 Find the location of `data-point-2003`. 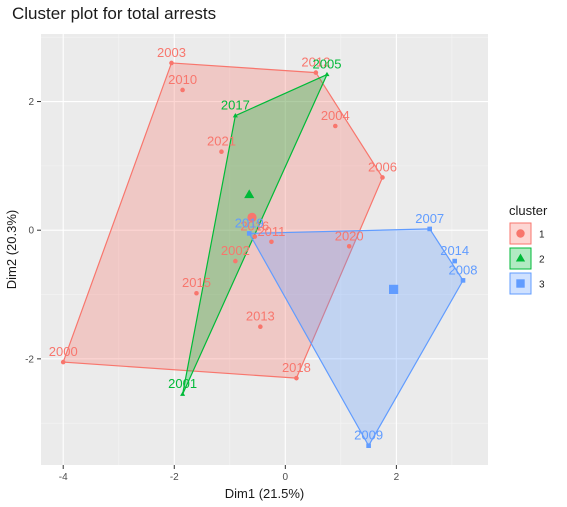

data-point-2003 is located at coordinates (171, 63).